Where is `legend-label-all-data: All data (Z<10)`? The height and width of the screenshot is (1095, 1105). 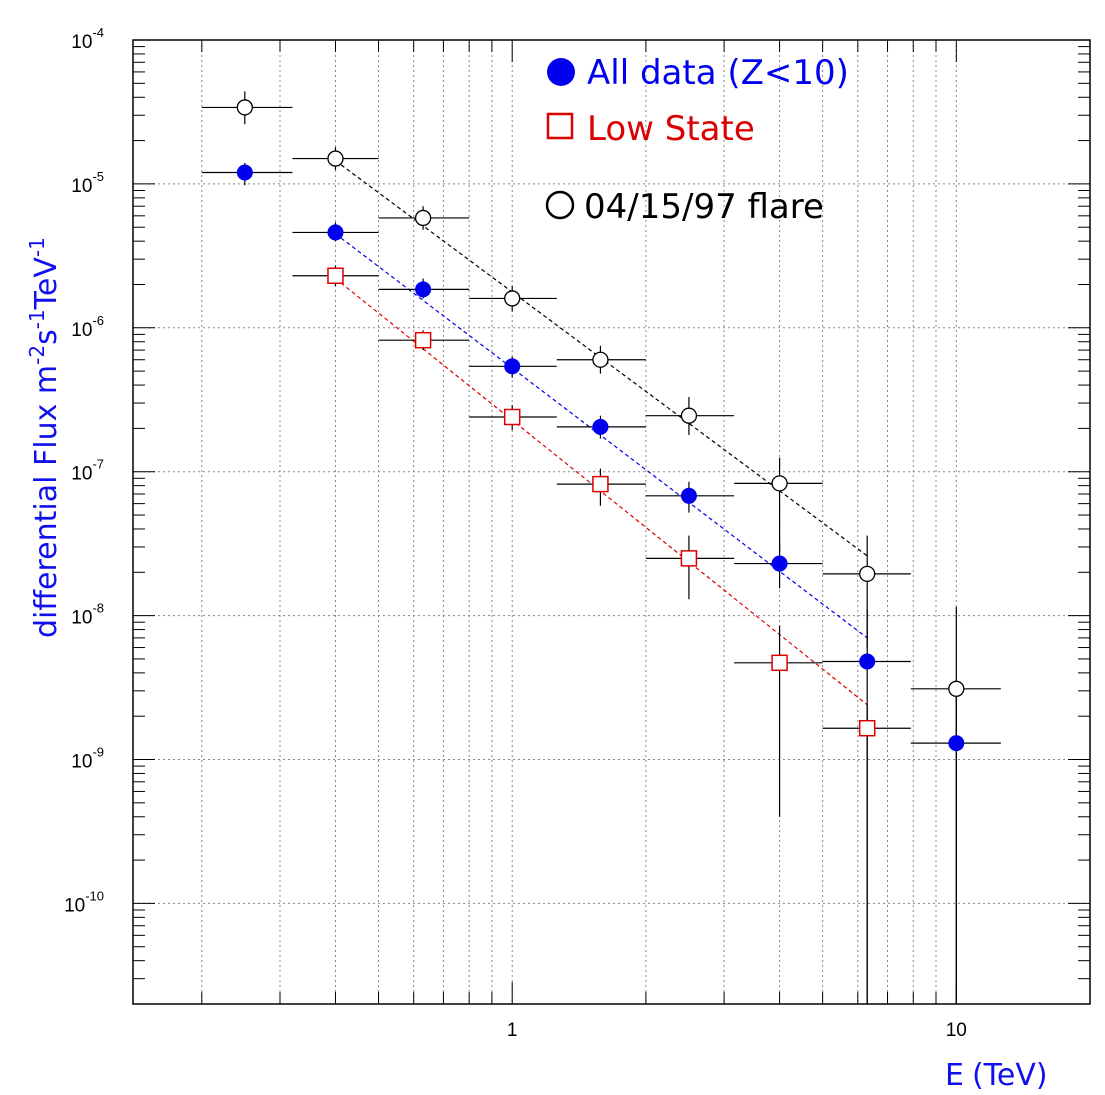 legend-label-all-data: All data (Z<10) is located at coordinates (718, 73).